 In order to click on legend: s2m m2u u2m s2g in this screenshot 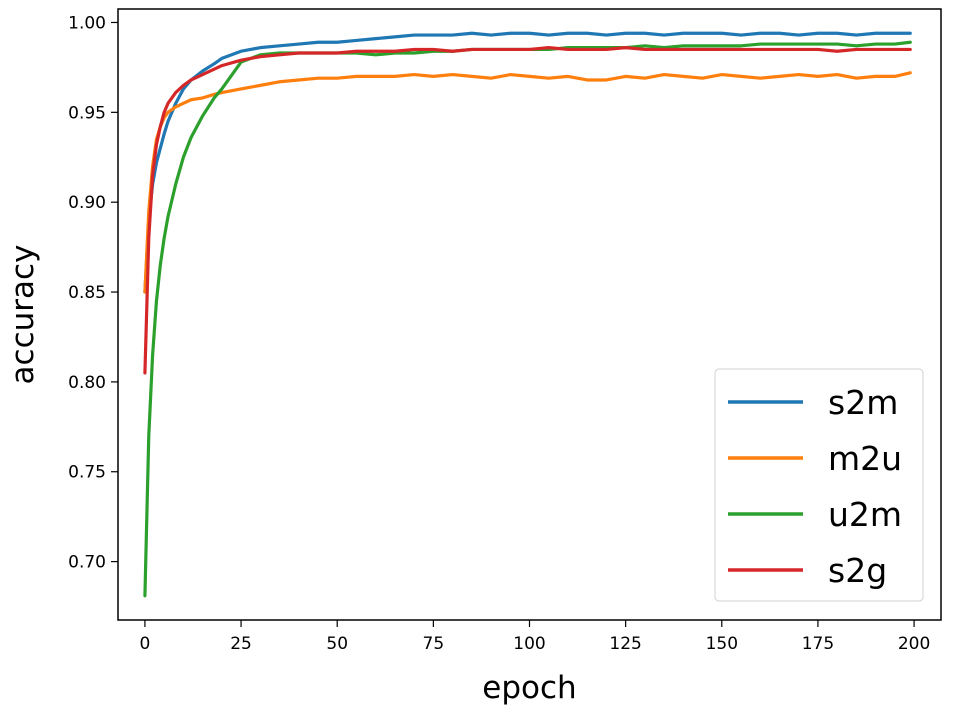, I will do `click(819, 485)`.